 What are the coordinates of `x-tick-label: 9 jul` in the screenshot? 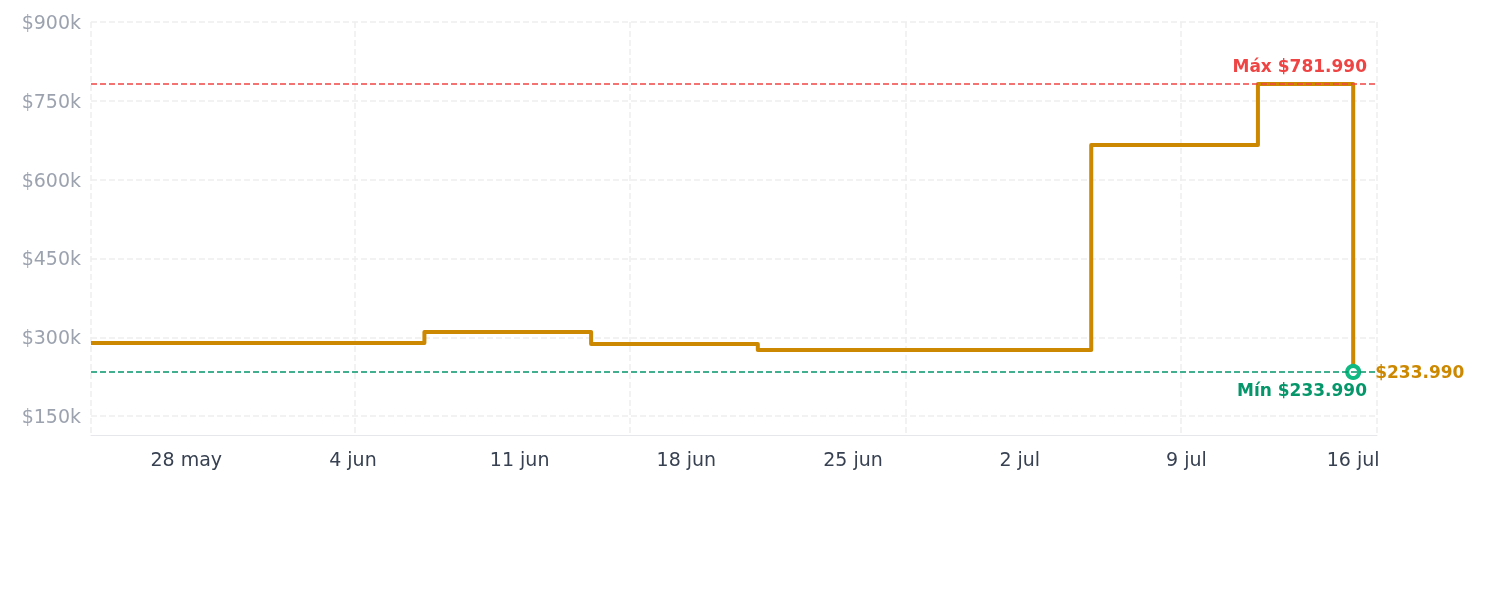 It's located at (1186, 458).